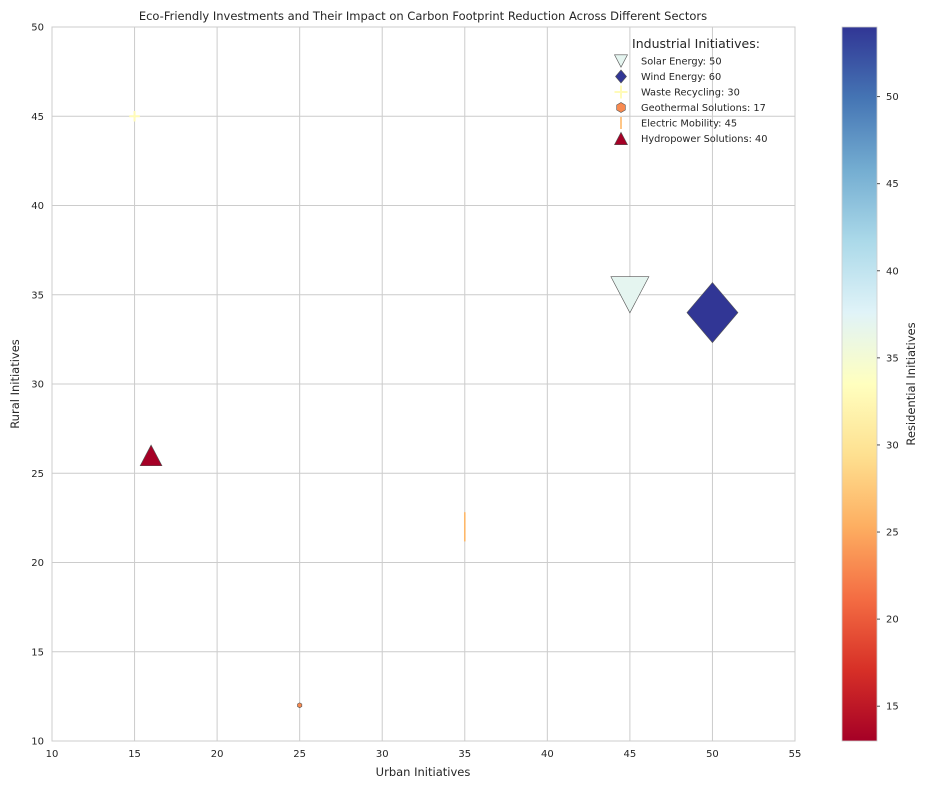 The image size is (928, 789). What do you see at coordinates (299, 754) in the screenshot?
I see `x-tick-label: 25` at bounding box center [299, 754].